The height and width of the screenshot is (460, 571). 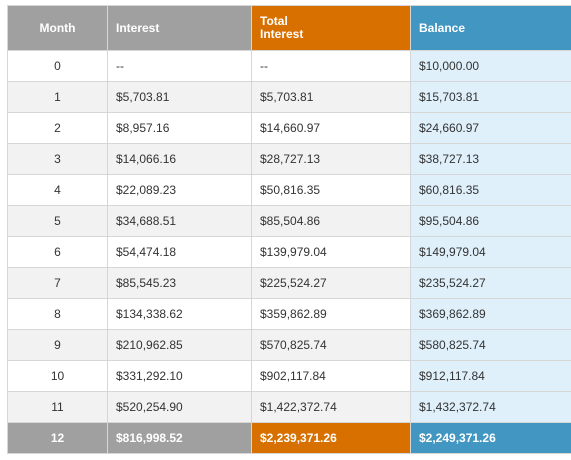 What do you see at coordinates (179, 252) in the screenshot?
I see `cell-interest: $54,474.18` at bounding box center [179, 252].